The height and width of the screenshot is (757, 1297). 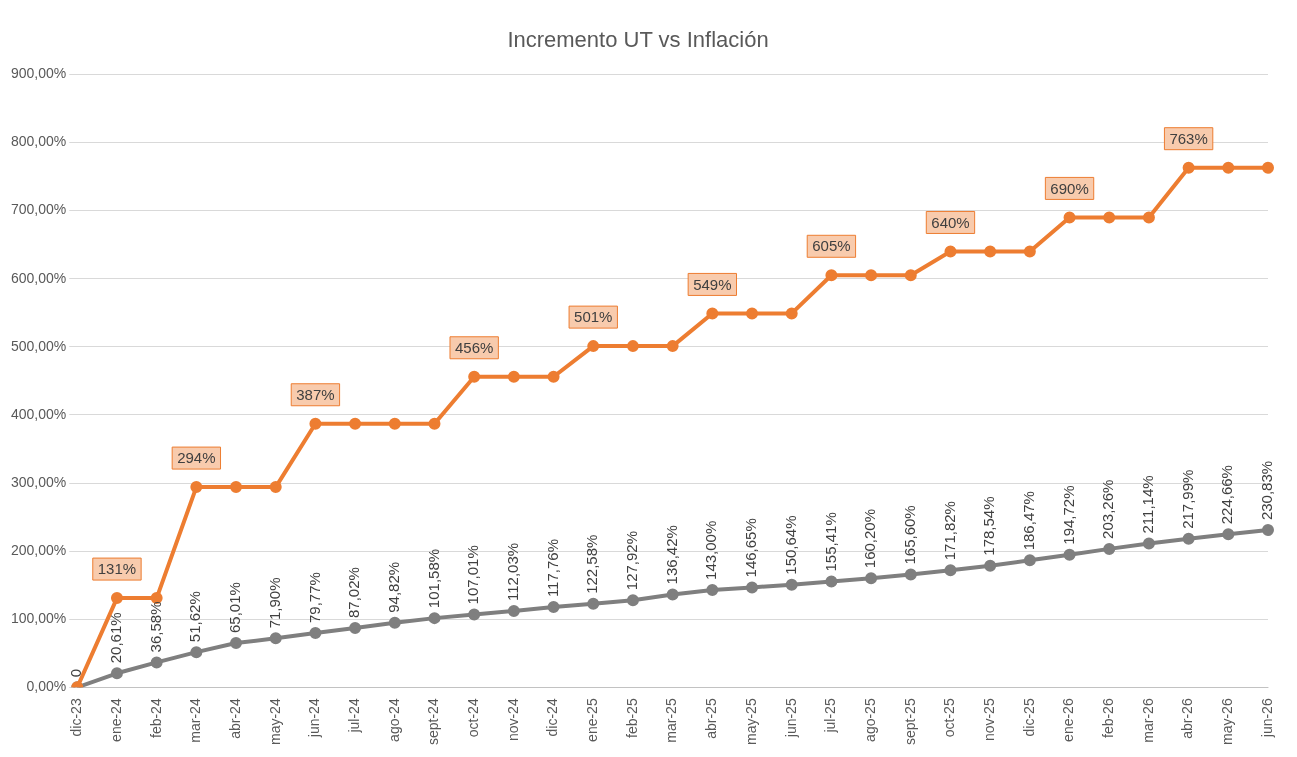 What do you see at coordinates (989, 720) in the screenshot?
I see `x-tick-label: nov-25` at bounding box center [989, 720].